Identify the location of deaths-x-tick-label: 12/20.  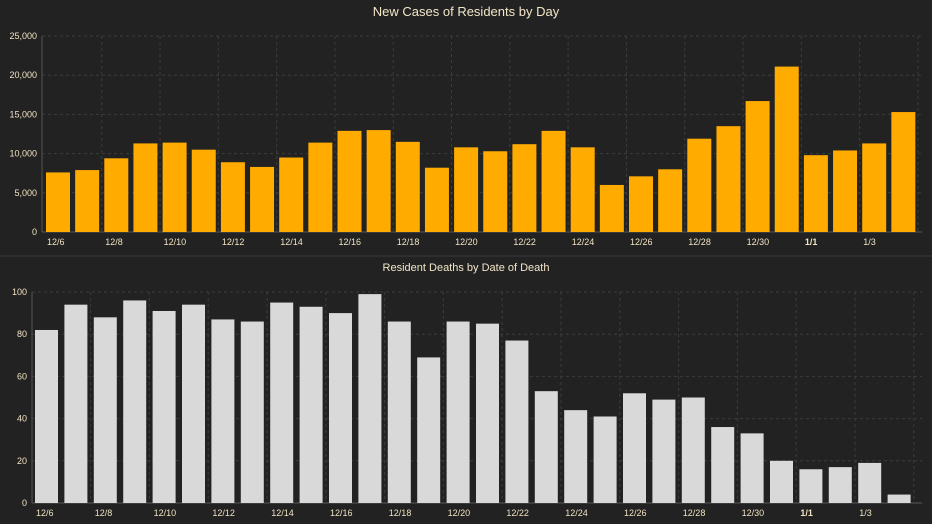
(459, 513).